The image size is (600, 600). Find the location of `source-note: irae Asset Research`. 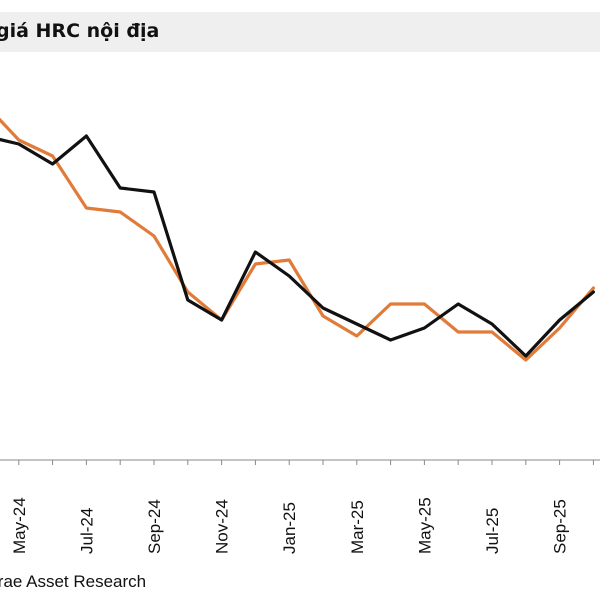

source-note: irae Asset Research is located at coordinates (73, 581).